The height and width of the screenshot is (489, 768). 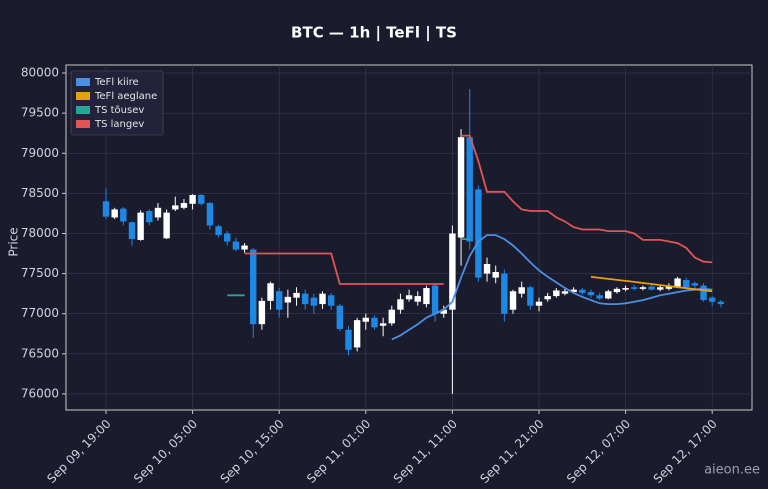 I want to click on y-tick-label: 77500, so click(x=40, y=273).